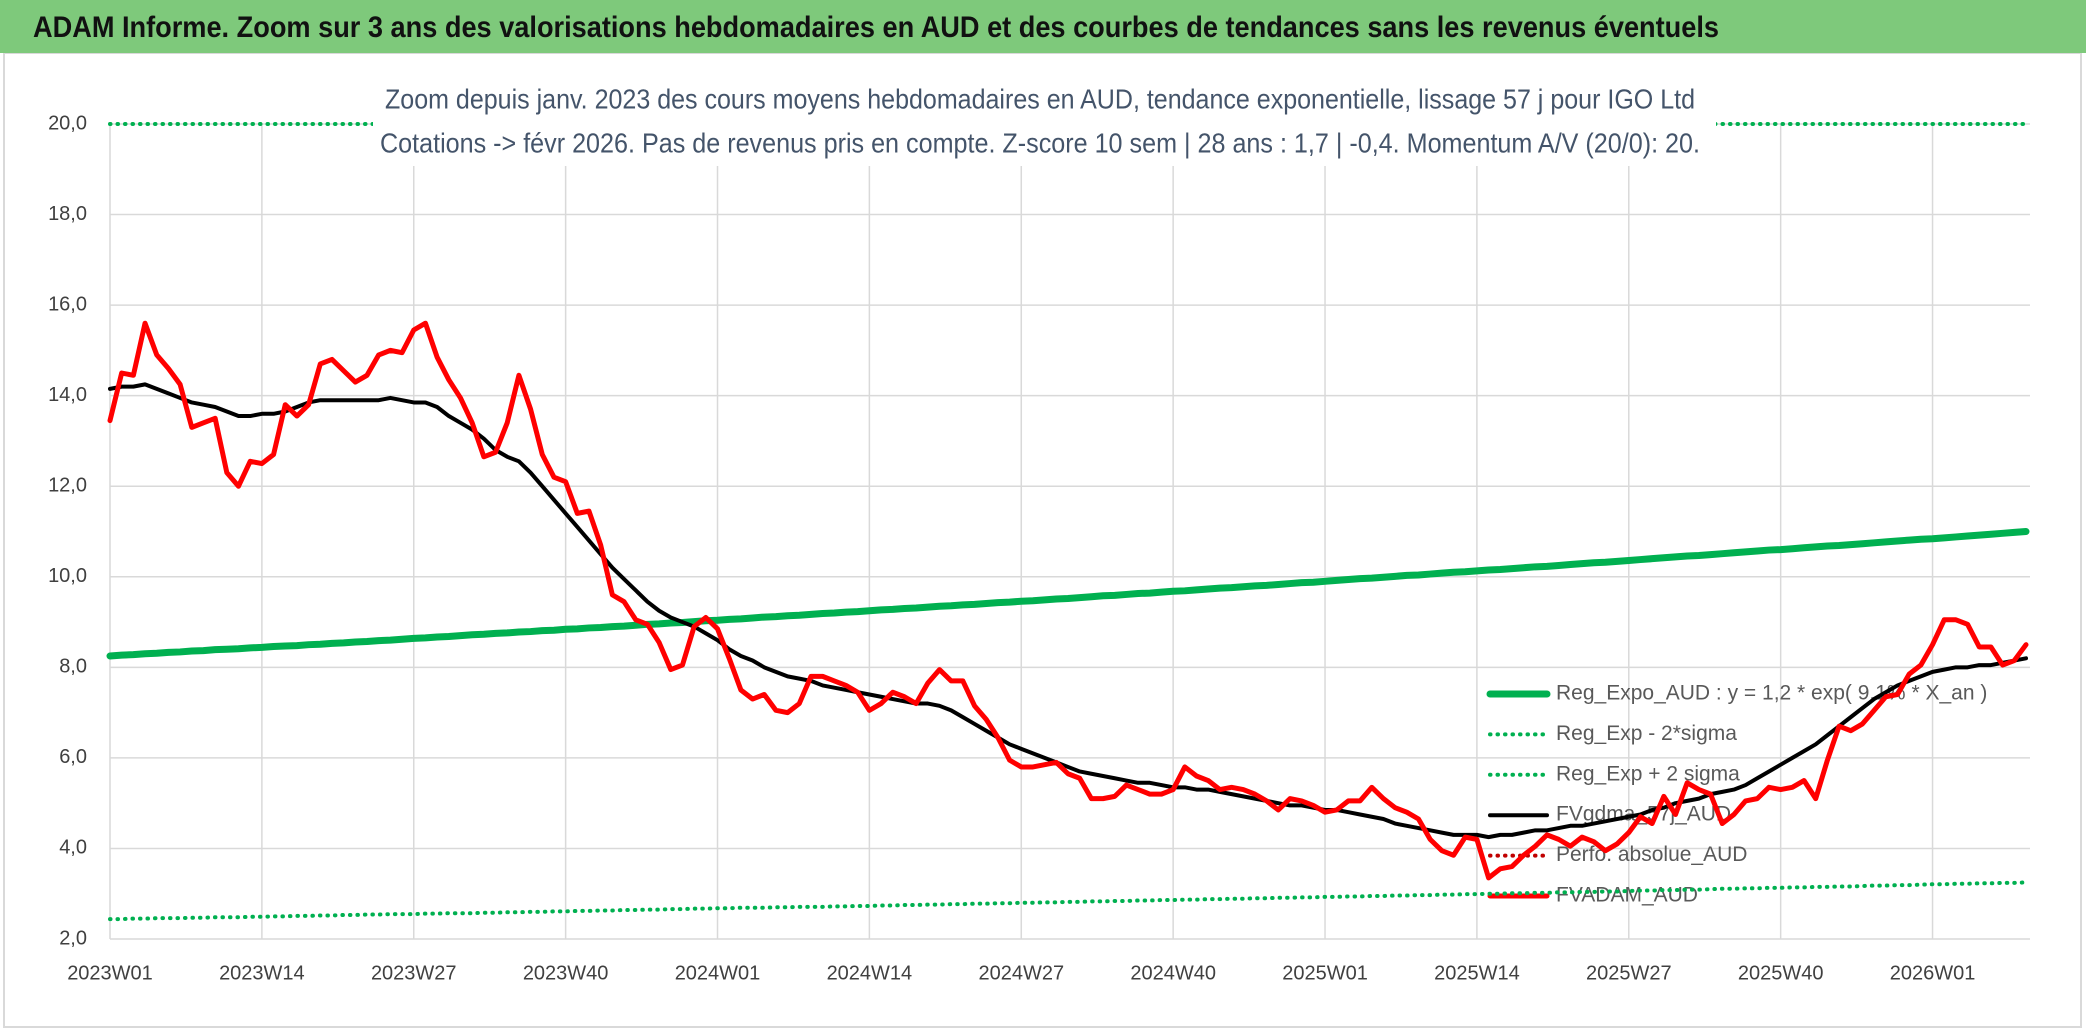 This screenshot has width=2086, height=1031. I want to click on x-tick-label: 2025W40, so click(1781, 973).